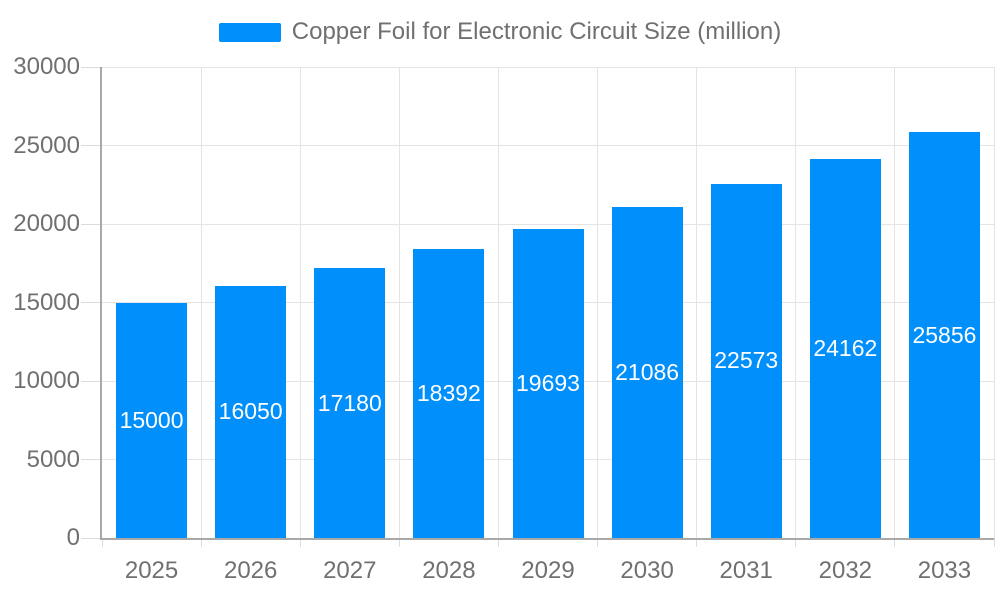 This screenshot has width=1000, height=600. I want to click on y-axis-label: 5000, so click(53, 459).